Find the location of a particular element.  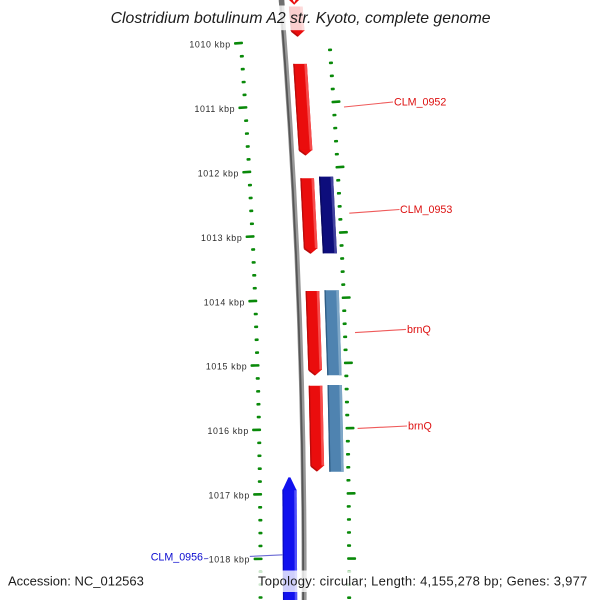

svg-text: 1010 kbp is located at coordinates (209, 45).